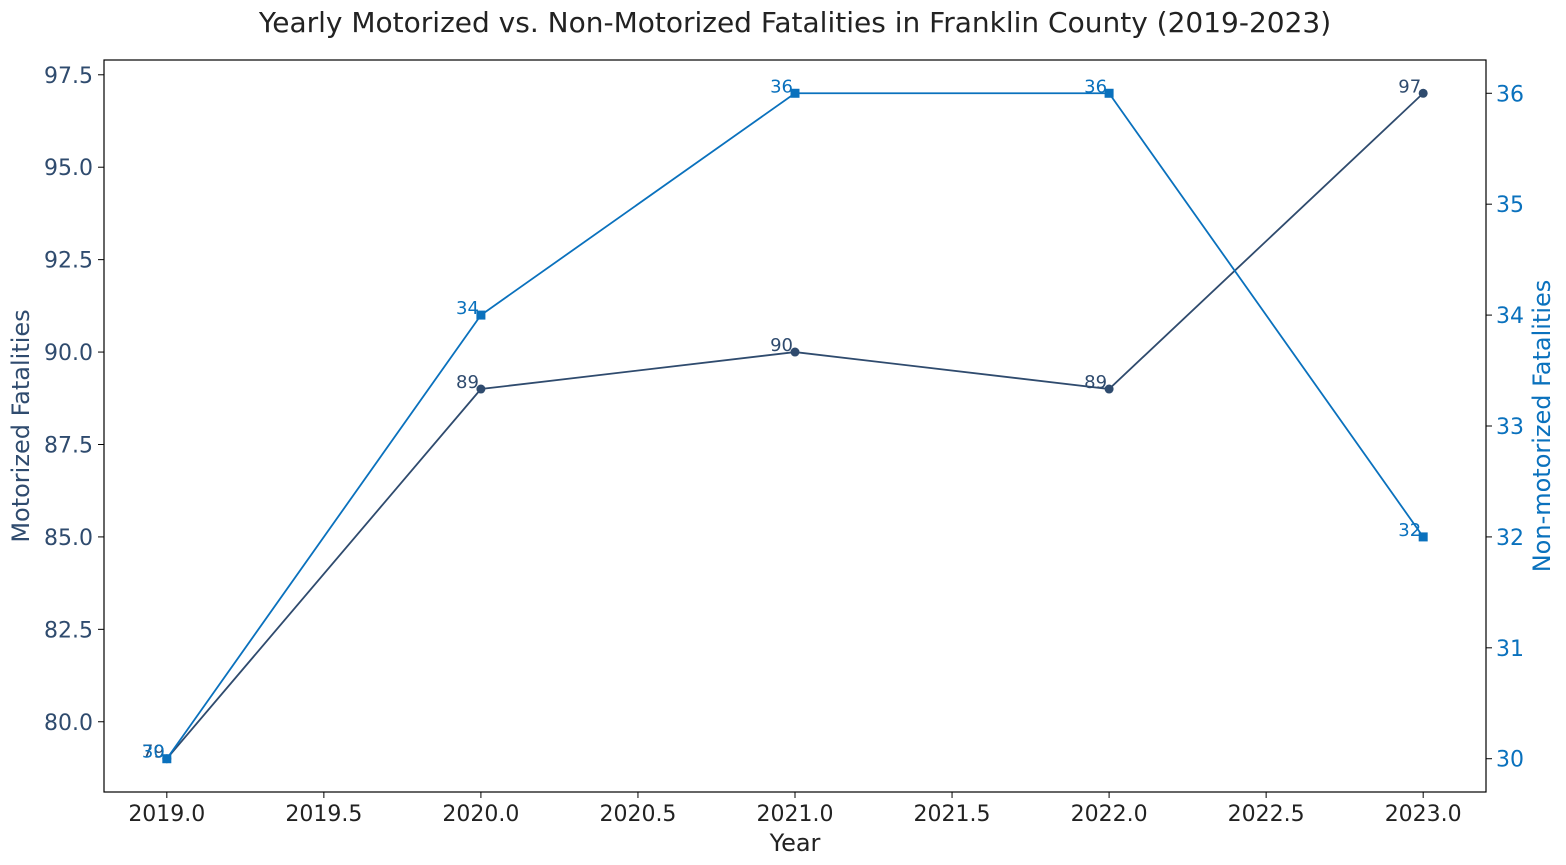 The width and height of the screenshot is (1566, 865). What do you see at coordinates (68, 723) in the screenshot?
I see `y-left-tick-label: 80.0` at bounding box center [68, 723].